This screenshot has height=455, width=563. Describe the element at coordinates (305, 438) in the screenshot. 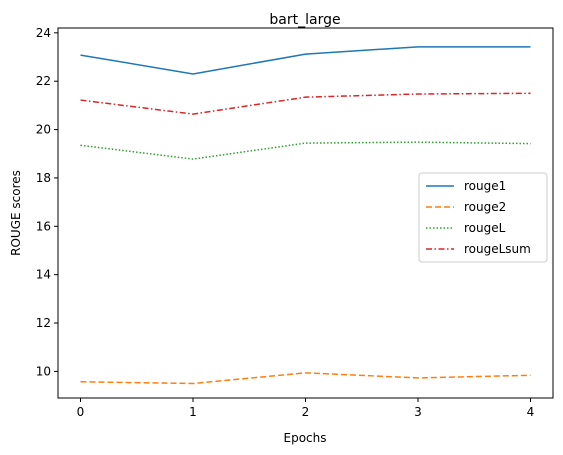

I see `x-axis-label: Epochs` at that location.